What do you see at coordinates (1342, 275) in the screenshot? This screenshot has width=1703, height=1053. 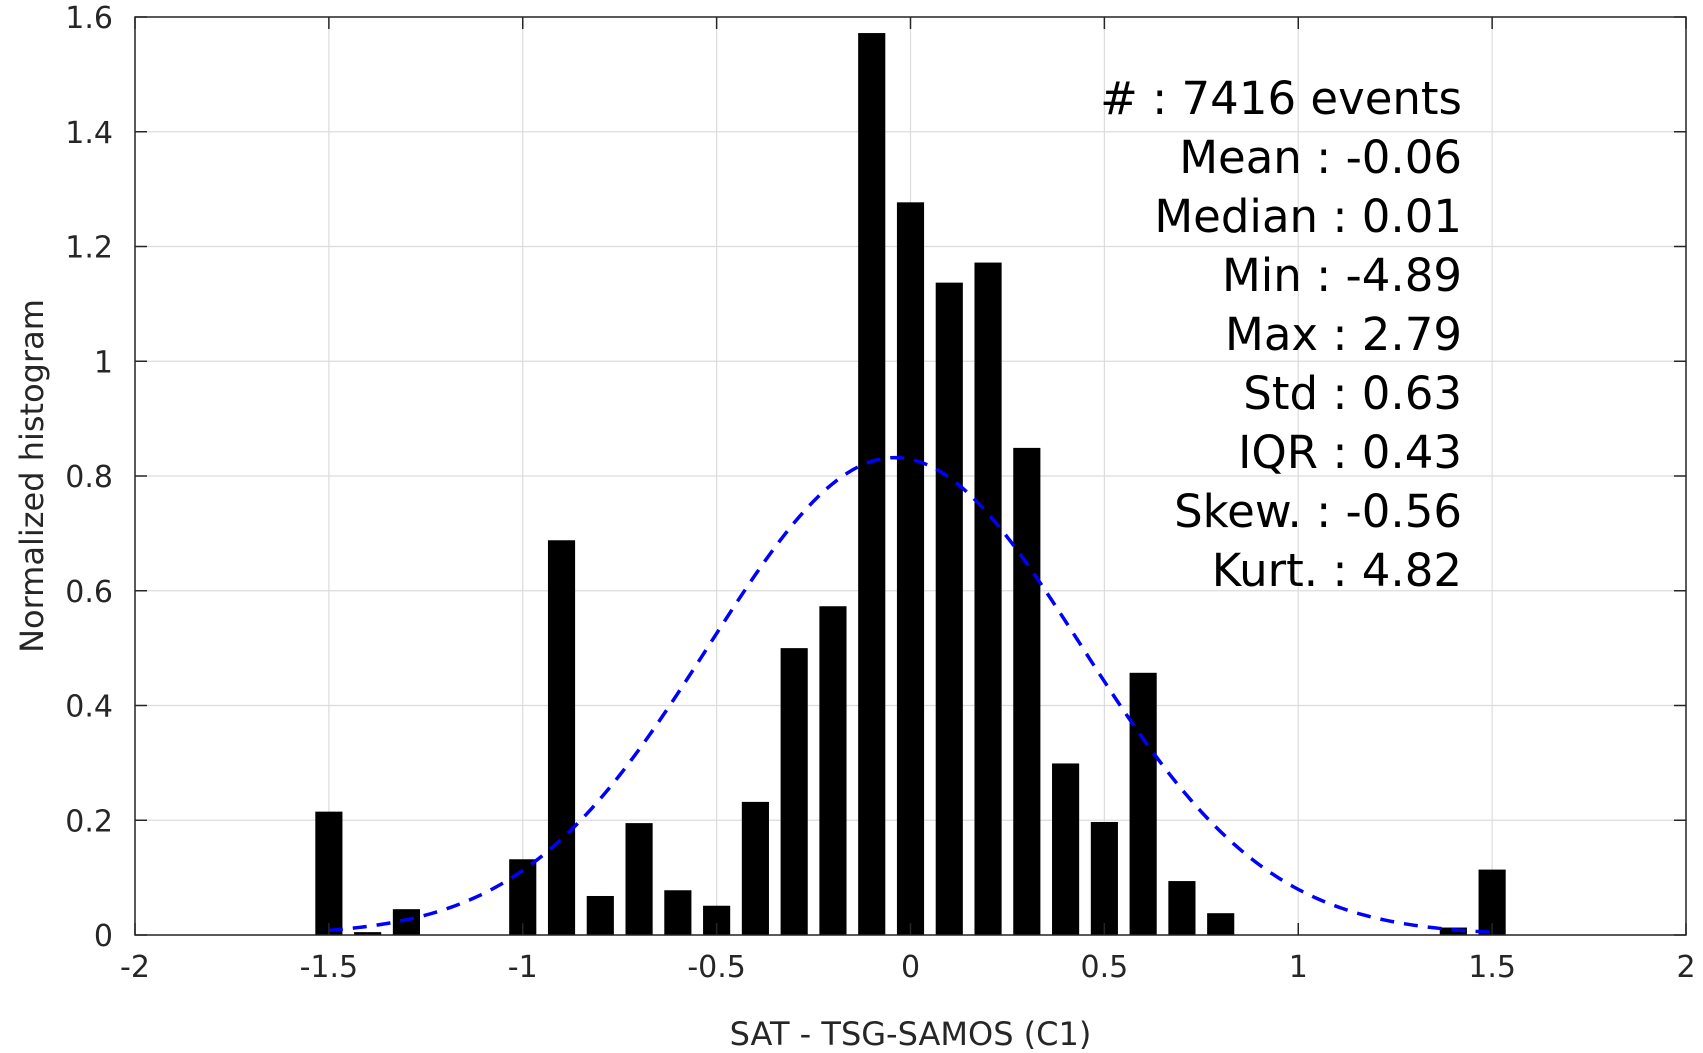 I see `stats-line: Min : -4.89` at bounding box center [1342, 275].